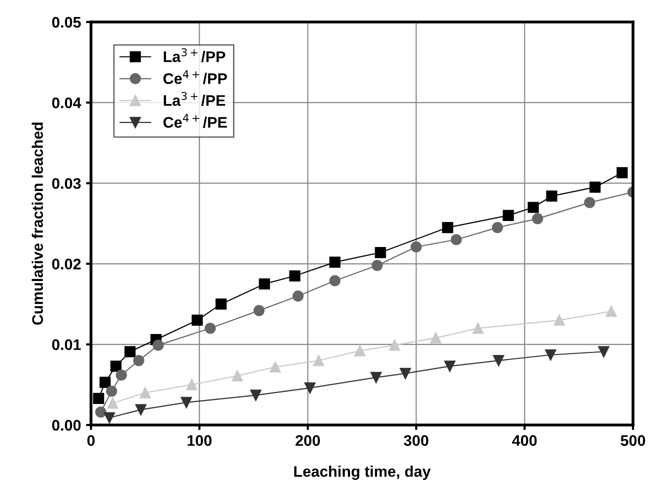 Image resolution: width=652 pixels, height=493 pixels. What do you see at coordinates (66, 183) in the screenshot?
I see `y-tick-label: 0.03` at bounding box center [66, 183].